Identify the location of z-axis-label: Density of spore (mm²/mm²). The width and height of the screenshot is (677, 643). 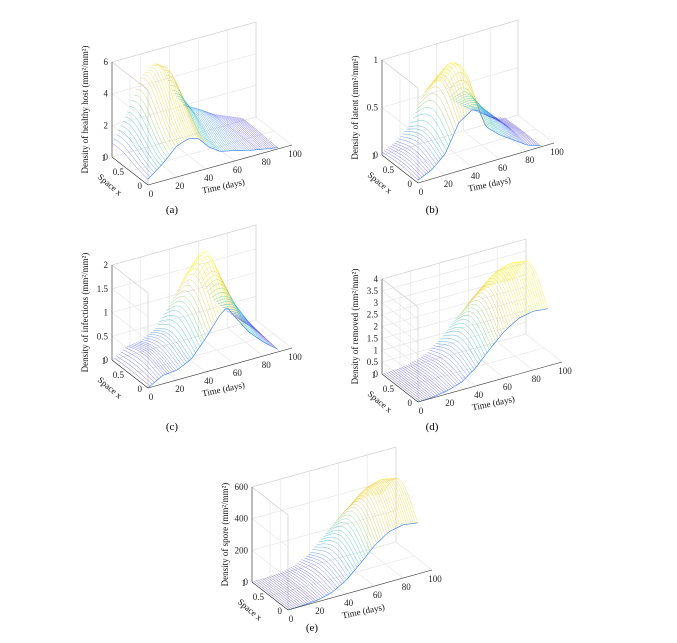
(225, 535).